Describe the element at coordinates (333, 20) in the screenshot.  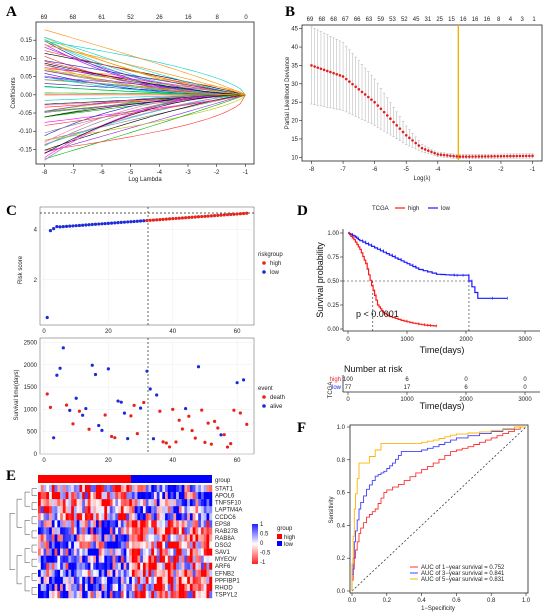
I see `panel-b-top-tick: 68` at that location.